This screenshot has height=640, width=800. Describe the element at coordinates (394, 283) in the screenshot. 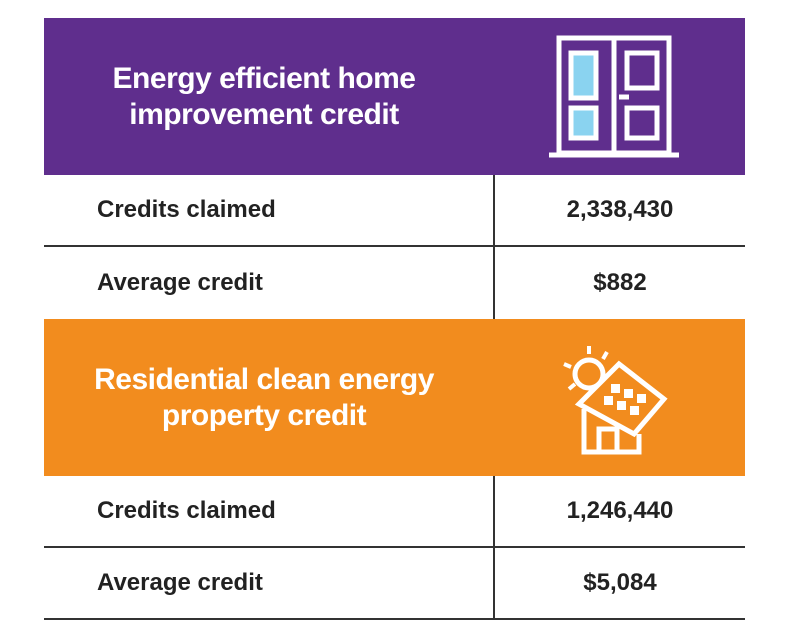

I see `table-row: Average credit $882` at that location.